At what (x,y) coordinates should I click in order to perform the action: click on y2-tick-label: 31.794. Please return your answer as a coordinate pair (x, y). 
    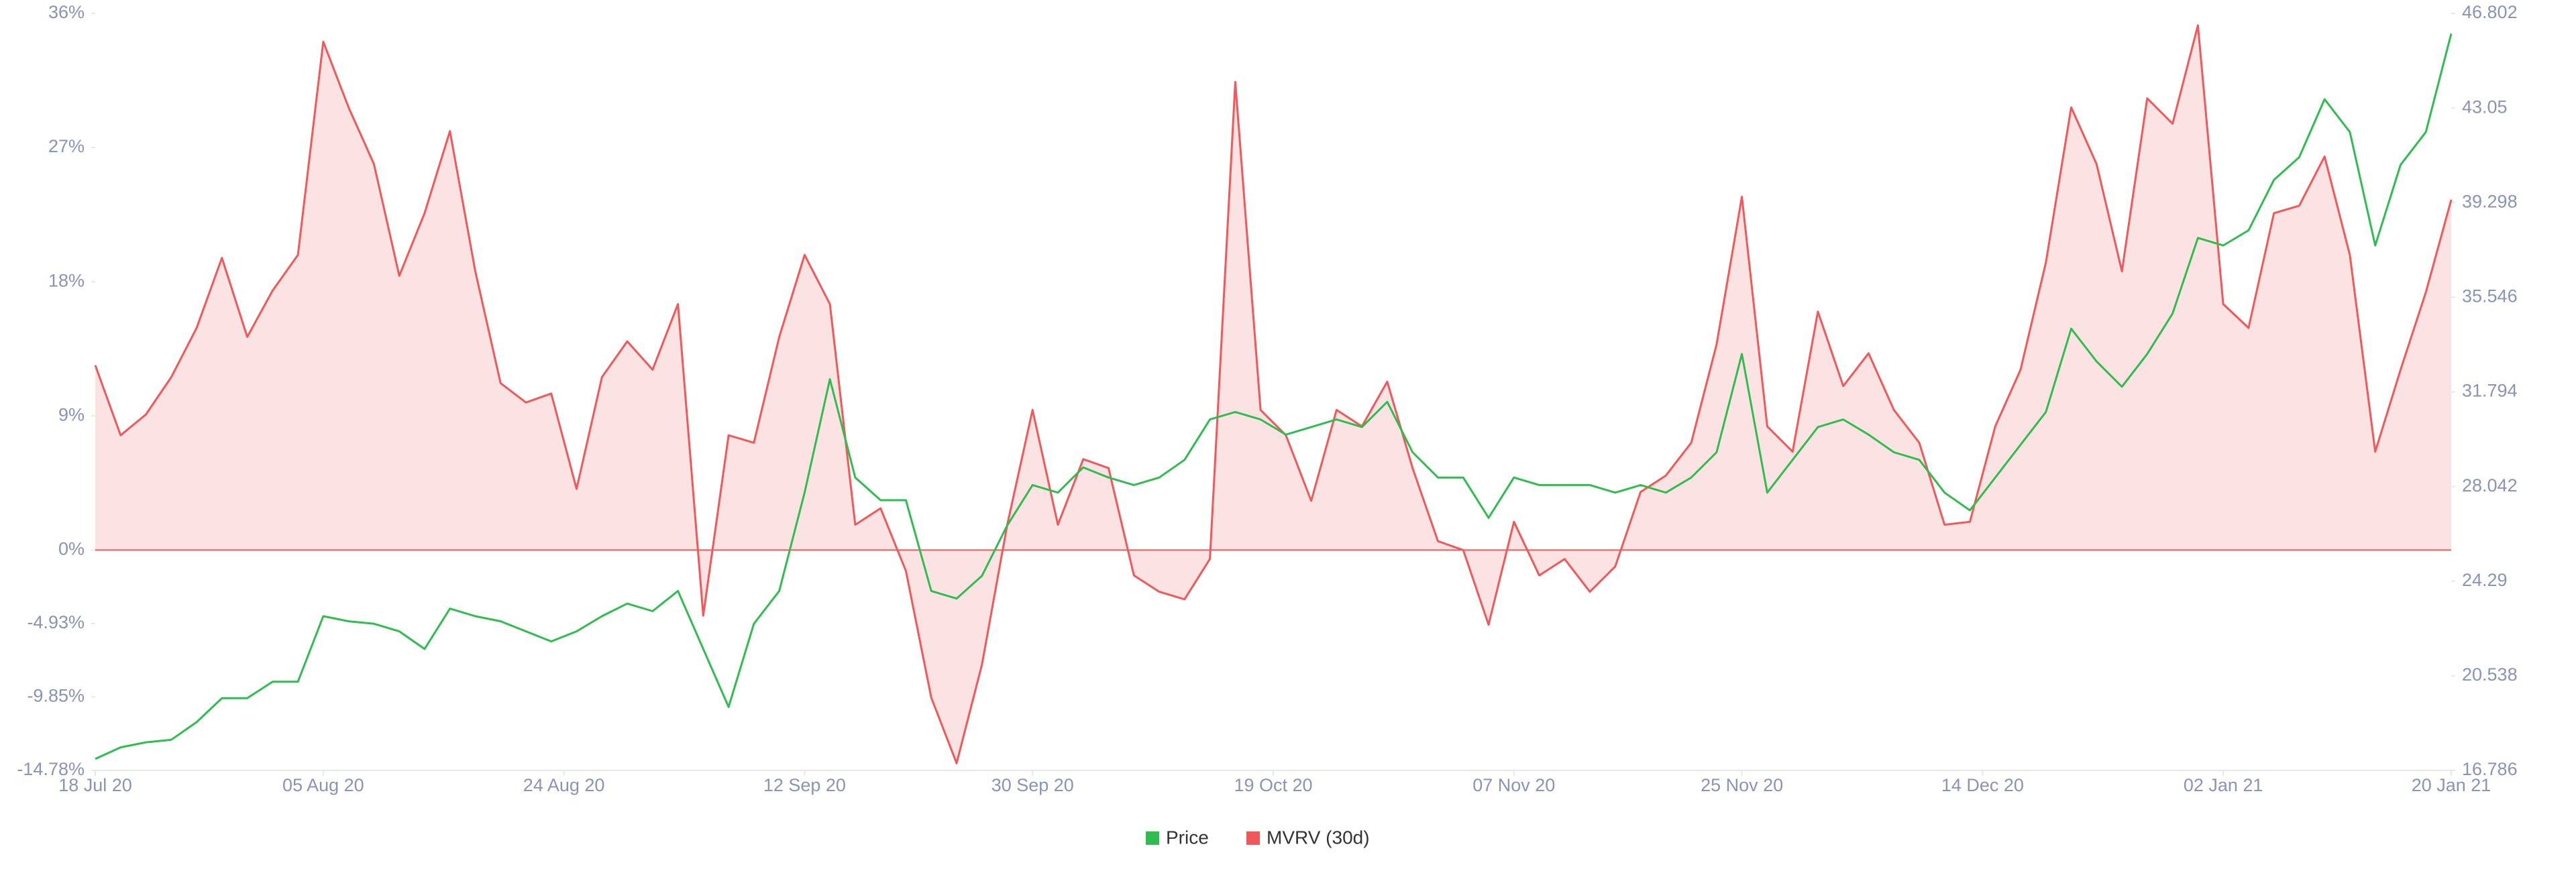
    Looking at the image, I should click on (2490, 391).